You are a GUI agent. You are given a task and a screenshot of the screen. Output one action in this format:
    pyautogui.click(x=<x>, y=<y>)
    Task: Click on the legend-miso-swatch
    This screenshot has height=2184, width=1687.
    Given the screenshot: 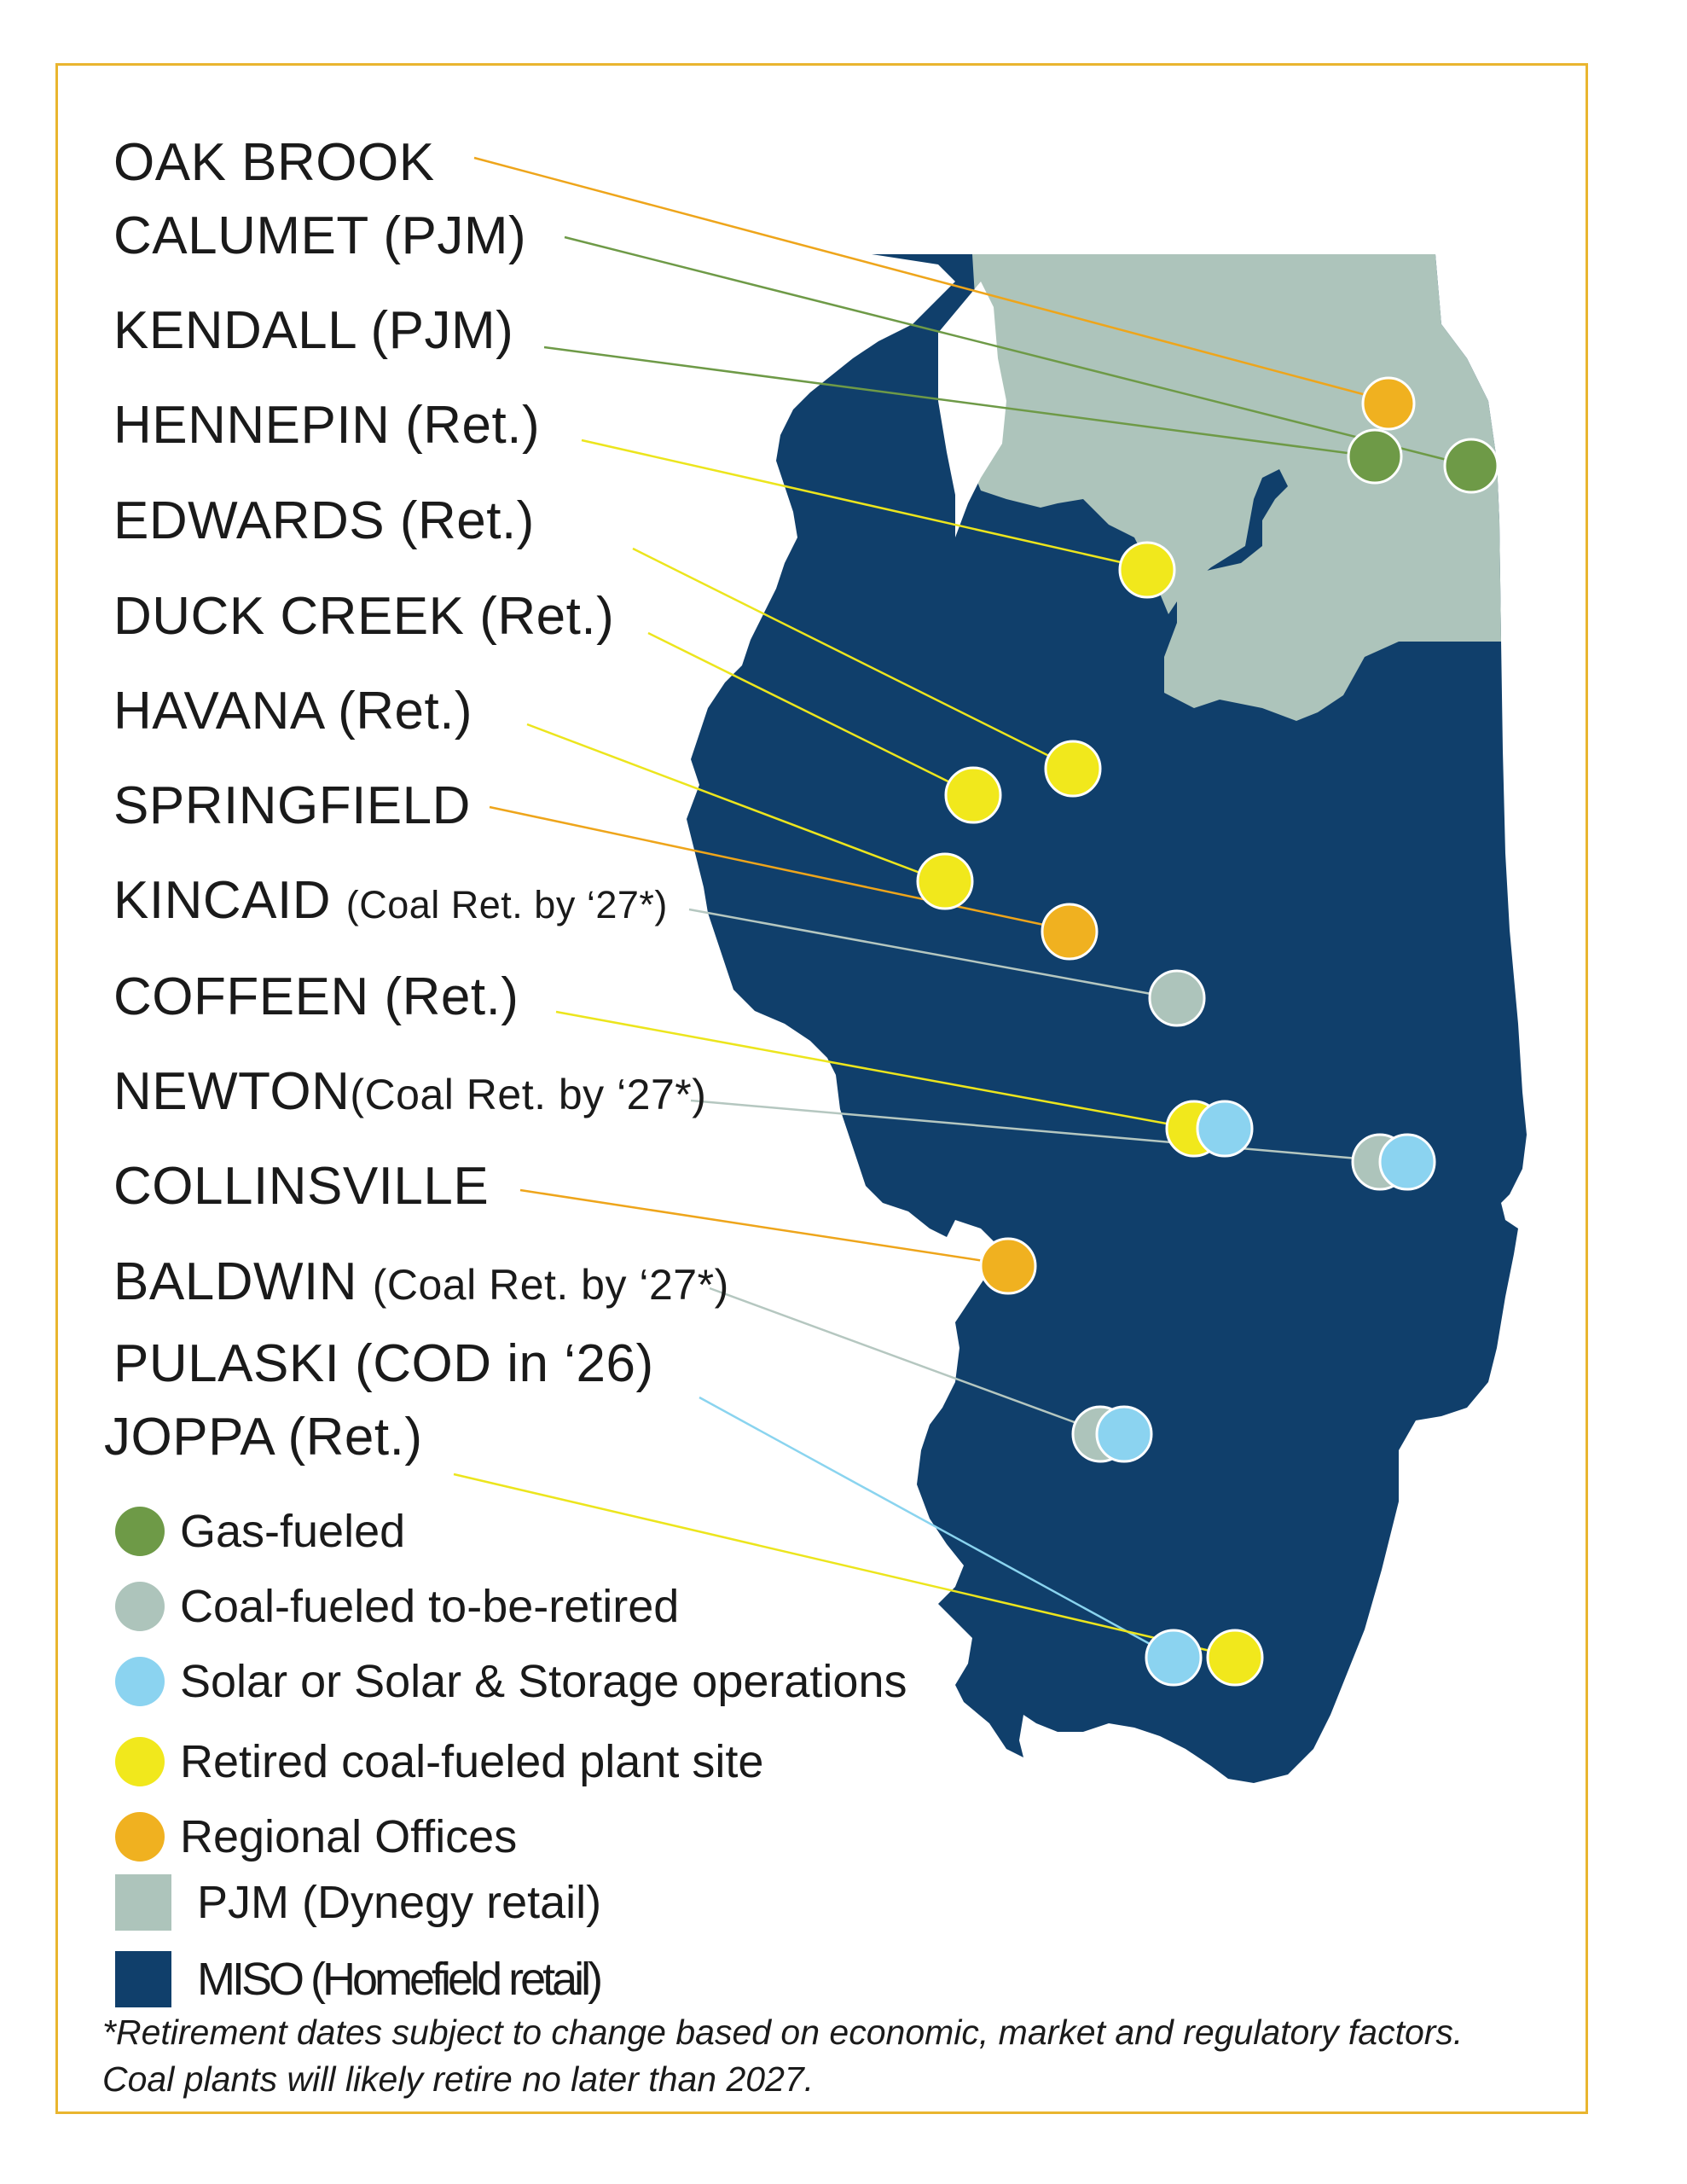 What is the action you would take?
    pyautogui.click(x=143, y=1979)
    